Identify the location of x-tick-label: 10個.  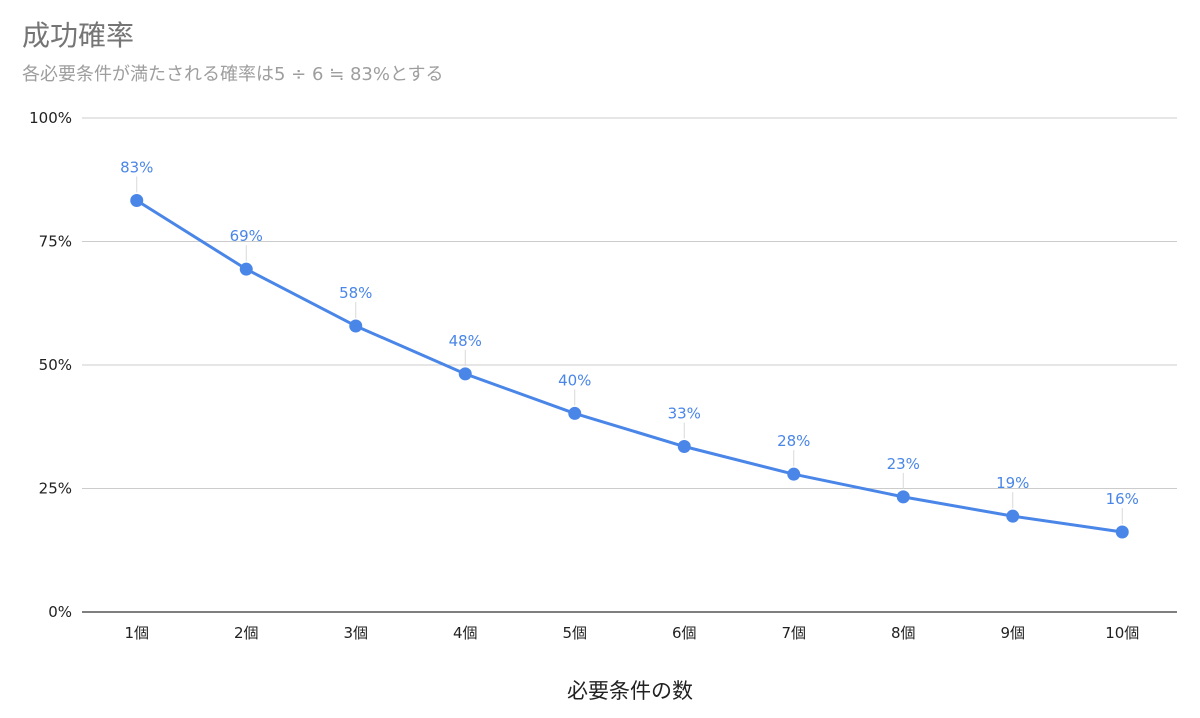
(1122, 633).